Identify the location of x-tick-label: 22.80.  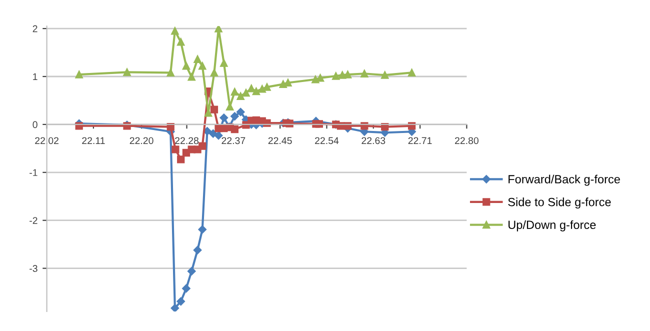
(466, 140).